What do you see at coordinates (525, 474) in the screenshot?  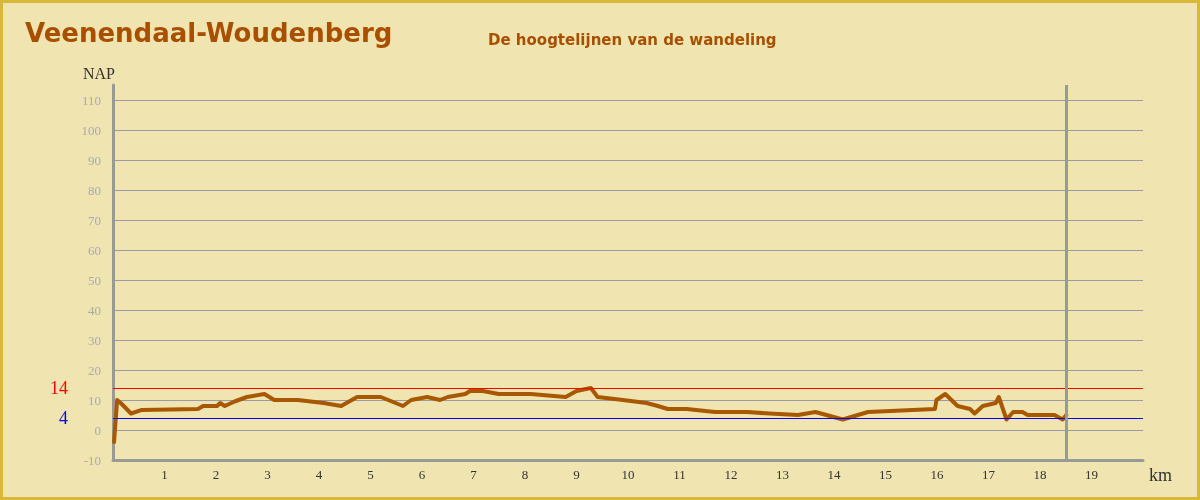 I see `x-tick-label: 8` at bounding box center [525, 474].